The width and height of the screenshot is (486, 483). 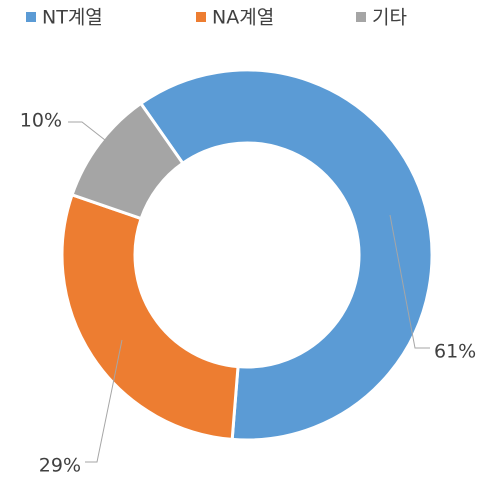 I want to click on data-label: 29%, so click(x=60, y=466).